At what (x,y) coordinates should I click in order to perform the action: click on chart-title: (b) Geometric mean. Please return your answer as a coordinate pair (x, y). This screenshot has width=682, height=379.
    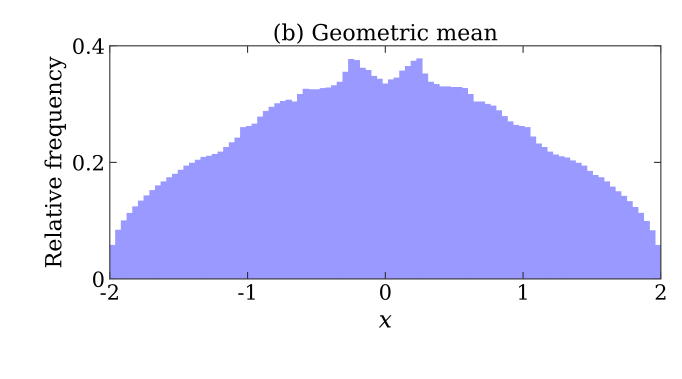
    Looking at the image, I should click on (386, 33).